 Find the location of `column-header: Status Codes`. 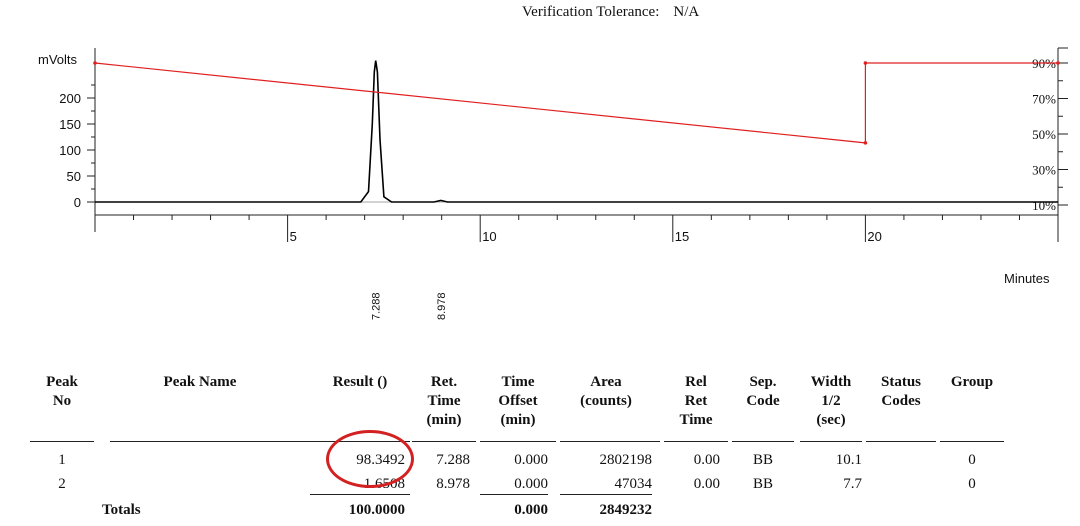

column-header: Status Codes is located at coordinates (900, 391).